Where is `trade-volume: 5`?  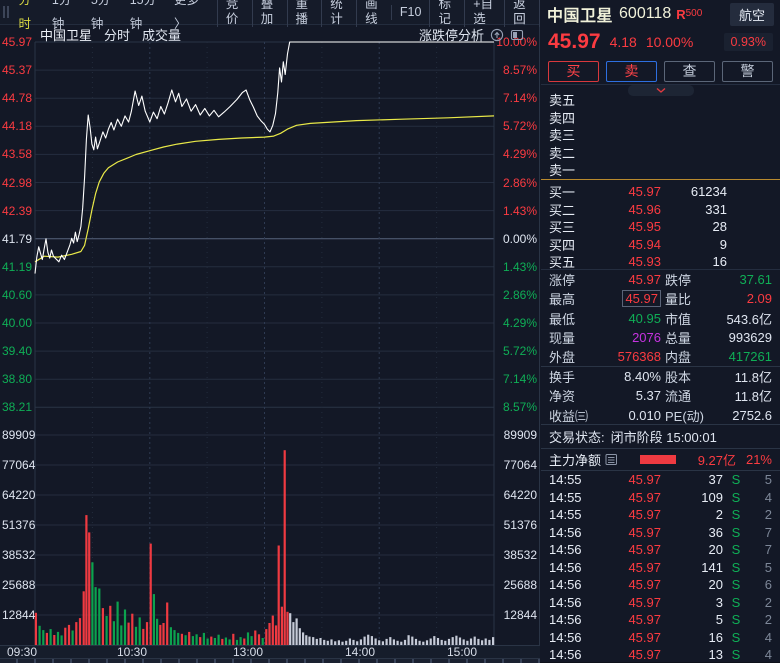
trade-volume: 5 is located at coordinates (719, 620).